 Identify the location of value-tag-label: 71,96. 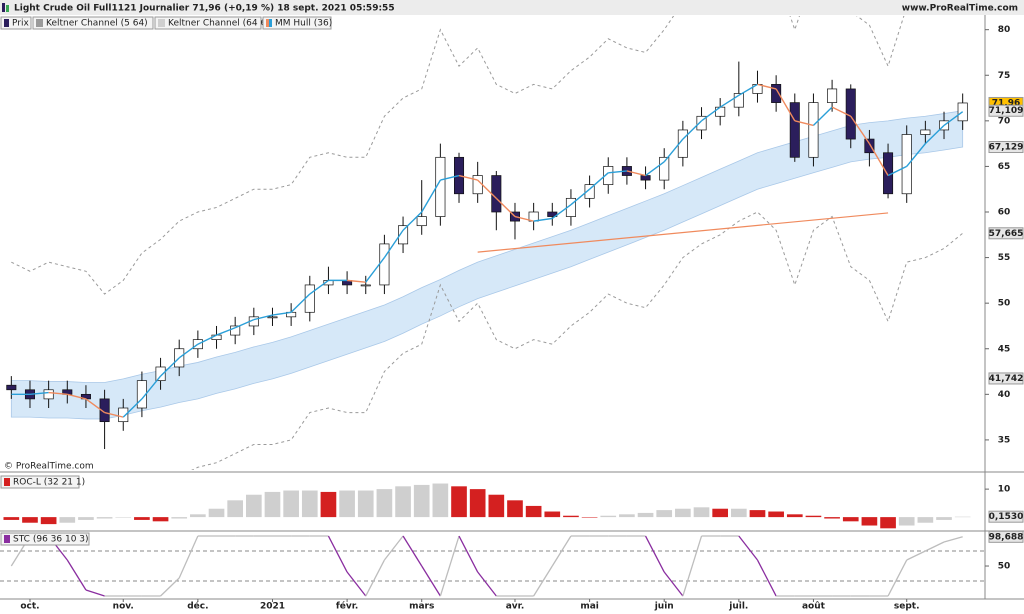
(1006, 103).